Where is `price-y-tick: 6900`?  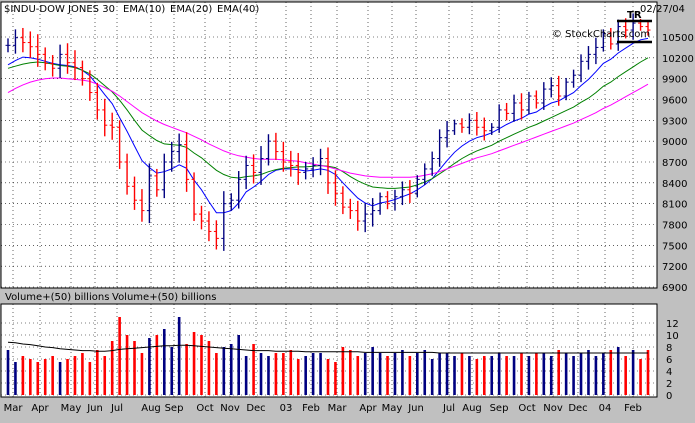
price-y-tick: 6900 is located at coordinates (674, 288).